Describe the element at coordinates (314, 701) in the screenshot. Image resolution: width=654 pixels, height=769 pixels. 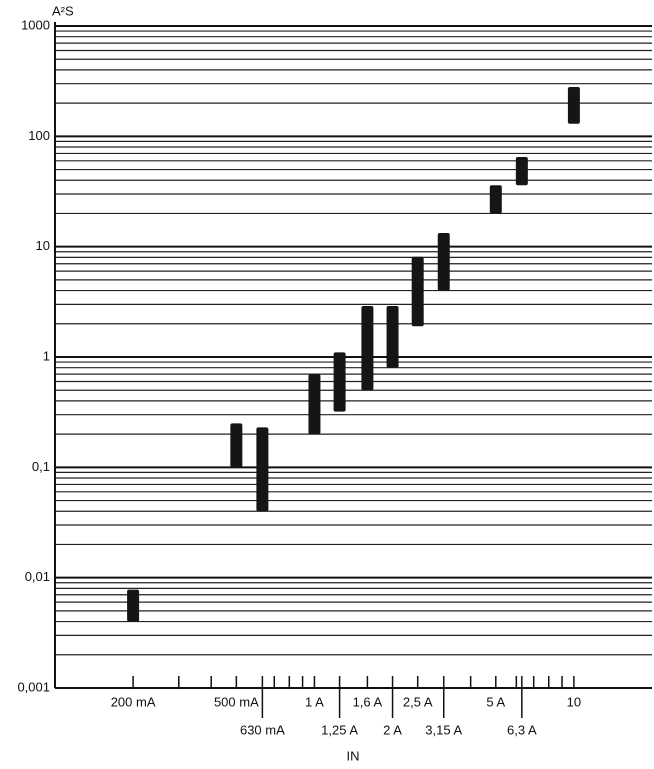
I see `x-tick-label: 1 A` at that location.